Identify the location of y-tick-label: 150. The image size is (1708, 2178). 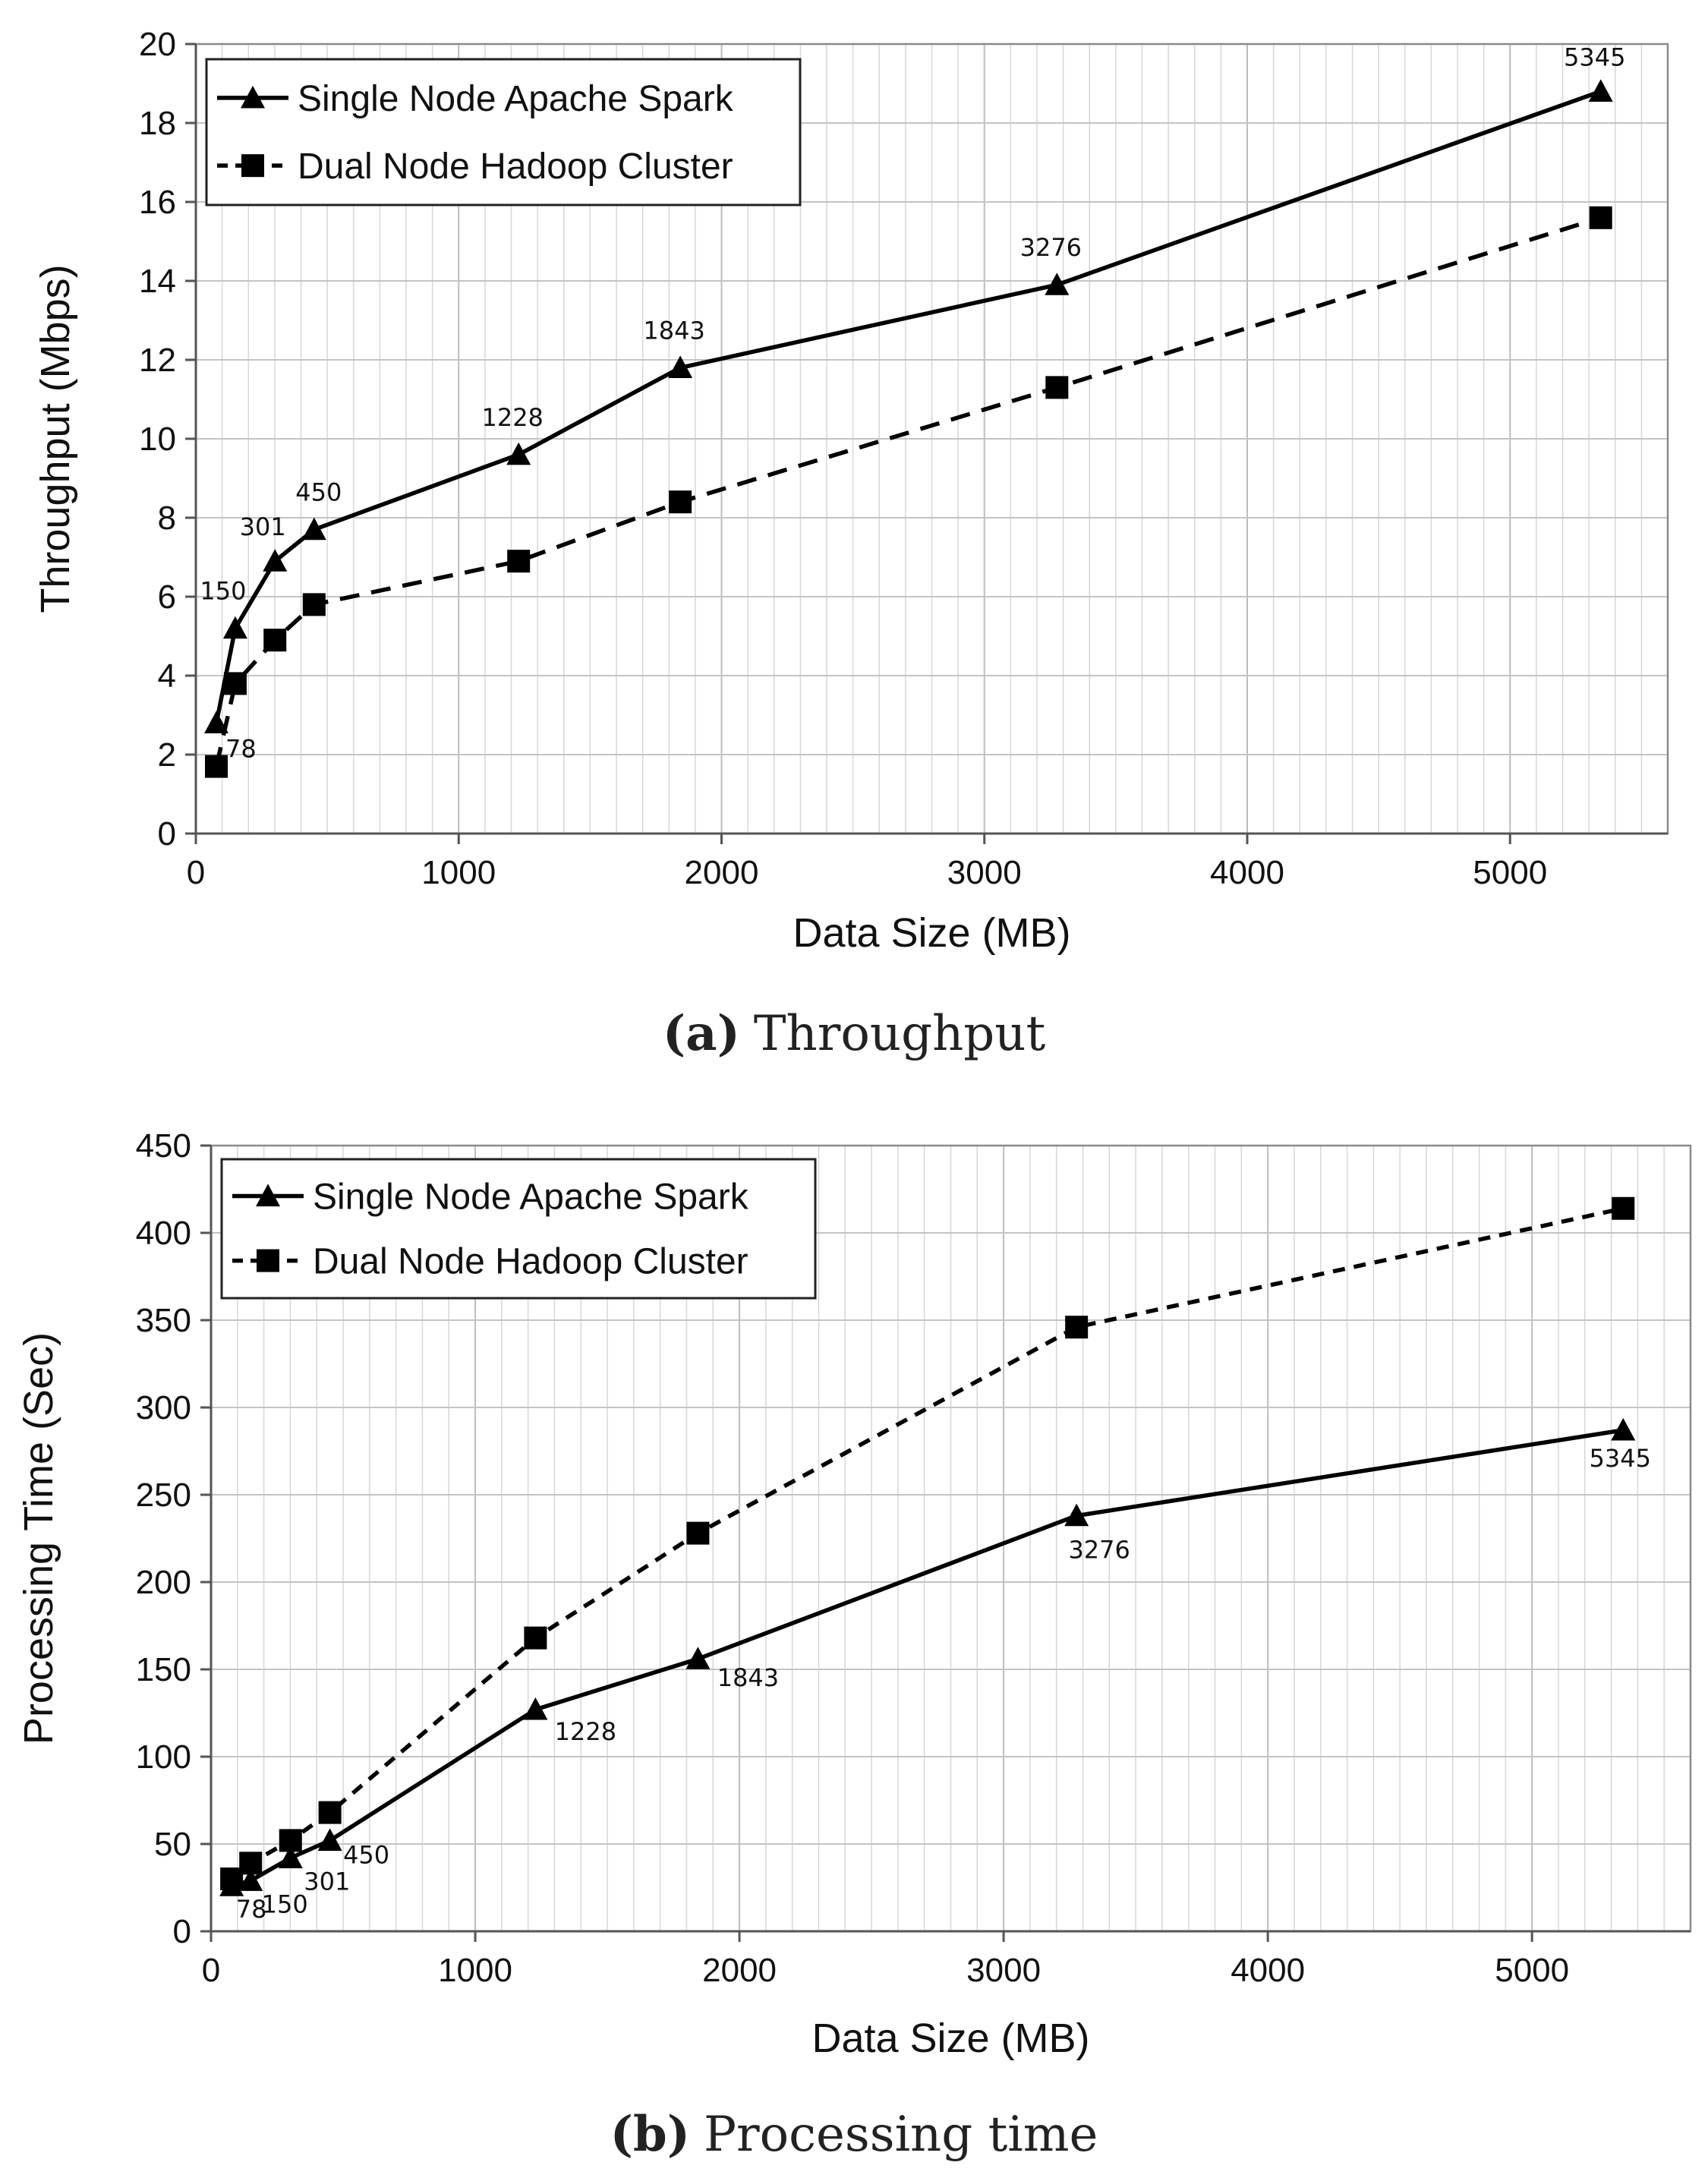
(163, 1669).